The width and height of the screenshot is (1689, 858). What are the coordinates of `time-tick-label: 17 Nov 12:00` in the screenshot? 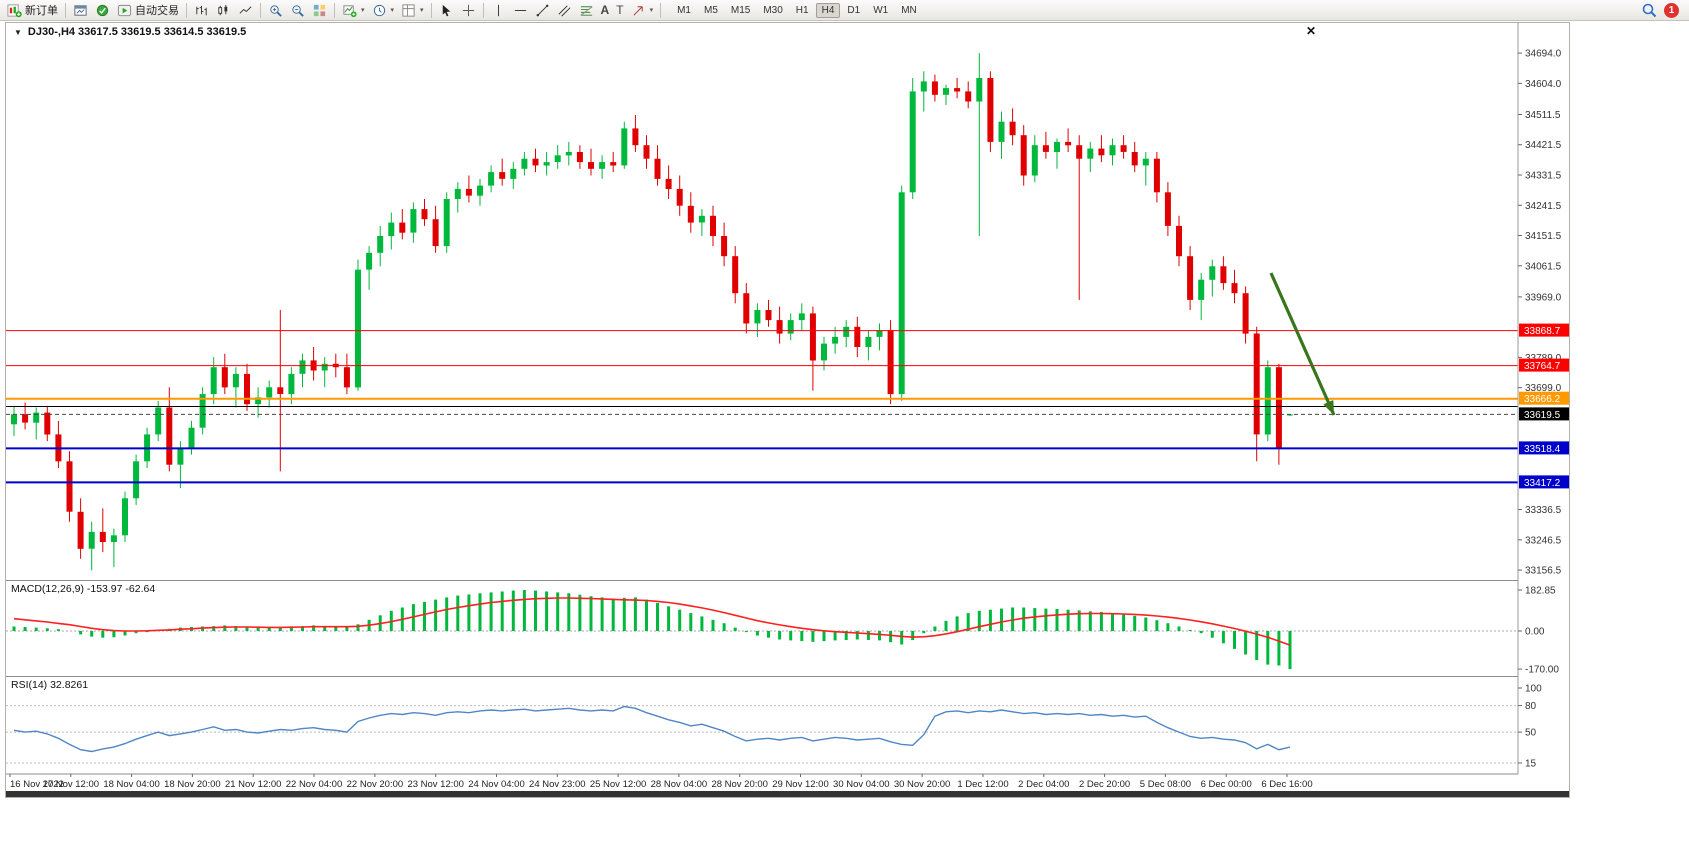 It's located at (71, 784).